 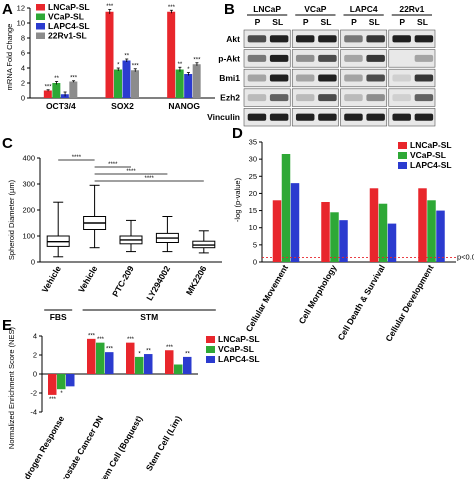 I want to click on panel-e-y-tick-label: -4, so click(x=33, y=412).